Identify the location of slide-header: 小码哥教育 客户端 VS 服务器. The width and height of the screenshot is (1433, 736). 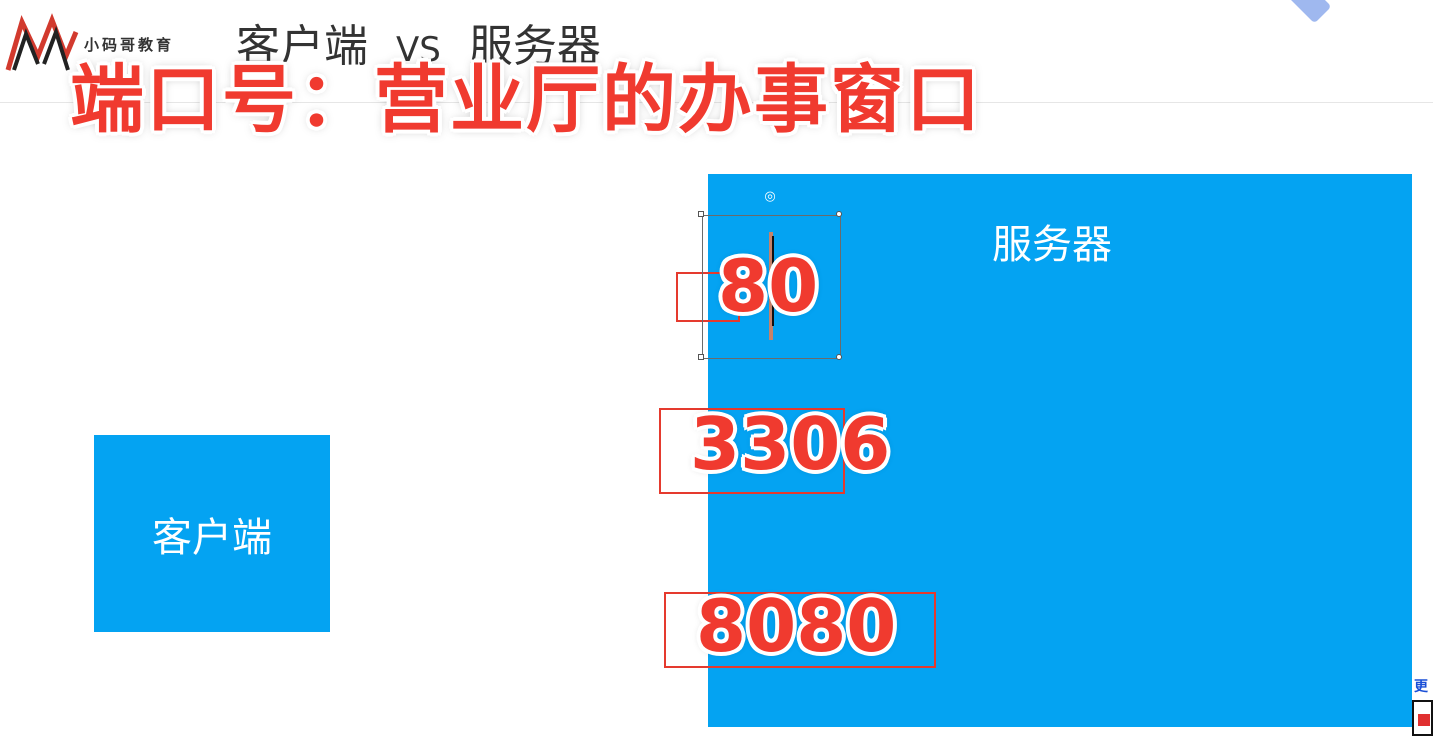
(716, 51).